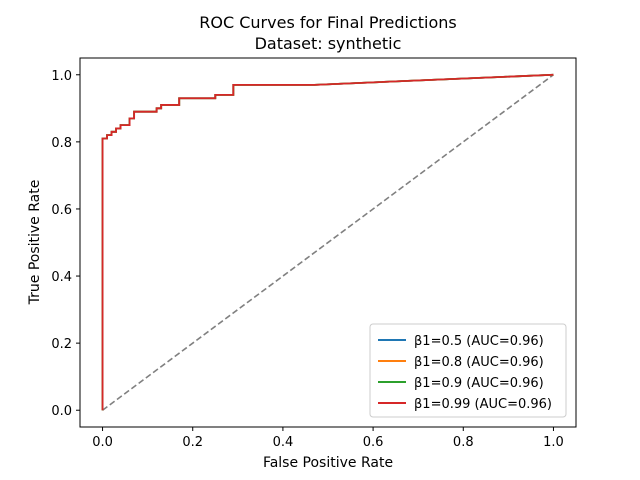 This screenshot has height=480, width=640. Describe the element at coordinates (327, 22) in the screenshot. I see `chart-title: ROC Curves for Final Predictions` at that location.